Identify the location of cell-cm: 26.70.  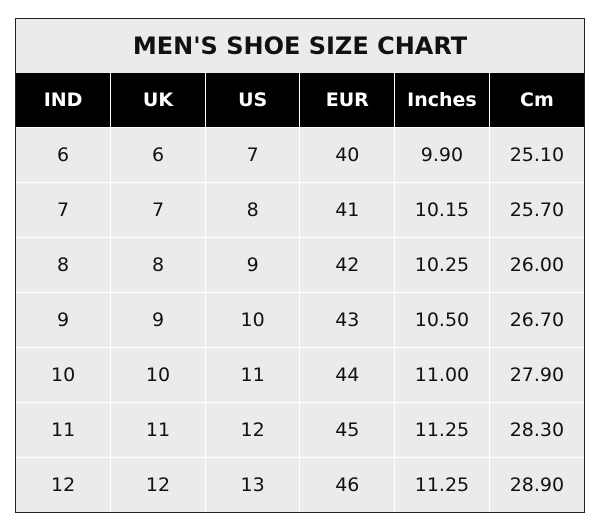
(536, 320).